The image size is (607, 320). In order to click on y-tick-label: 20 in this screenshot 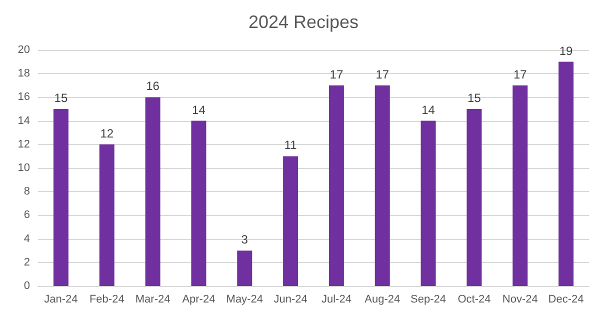, I will do `click(24, 50)`.